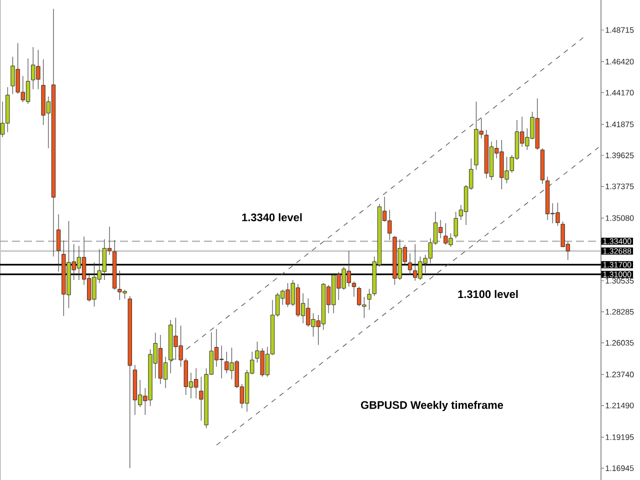  I want to click on annotation: 1.3100 level, so click(488, 294).